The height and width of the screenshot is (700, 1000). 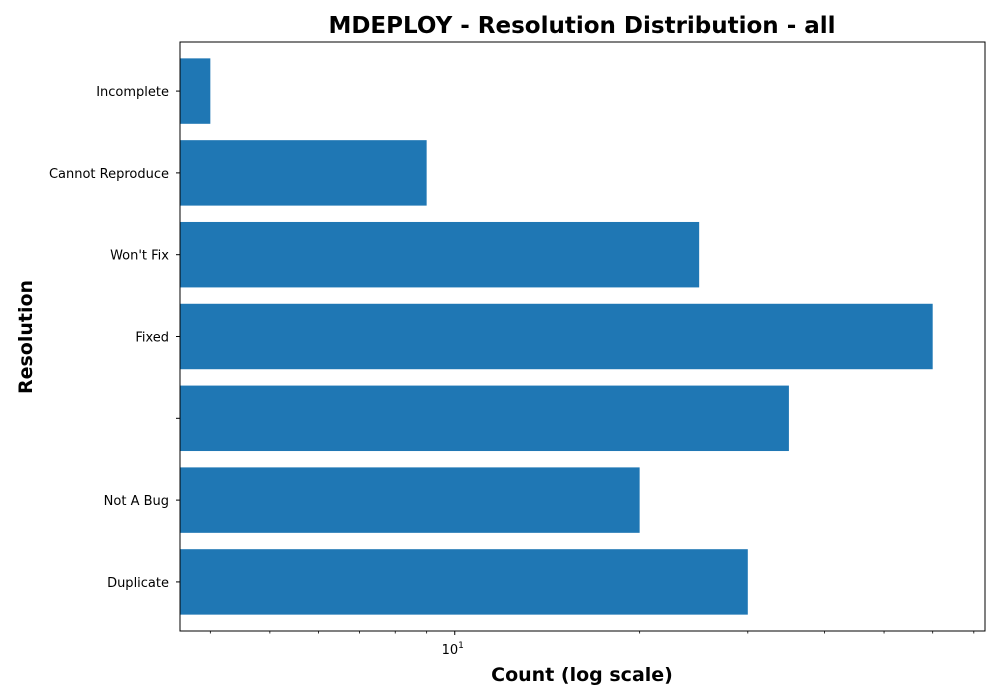 I want to click on bar-fixed, so click(x=556, y=336).